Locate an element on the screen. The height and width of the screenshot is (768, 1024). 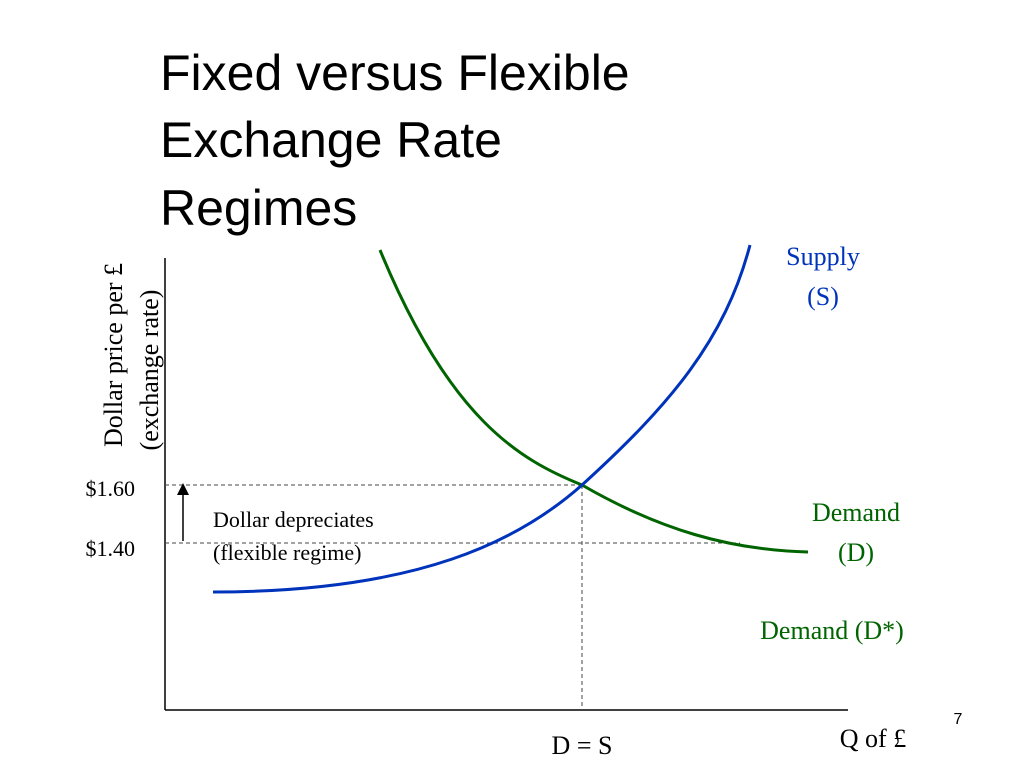
price-label: $1.60 is located at coordinates (111, 488).